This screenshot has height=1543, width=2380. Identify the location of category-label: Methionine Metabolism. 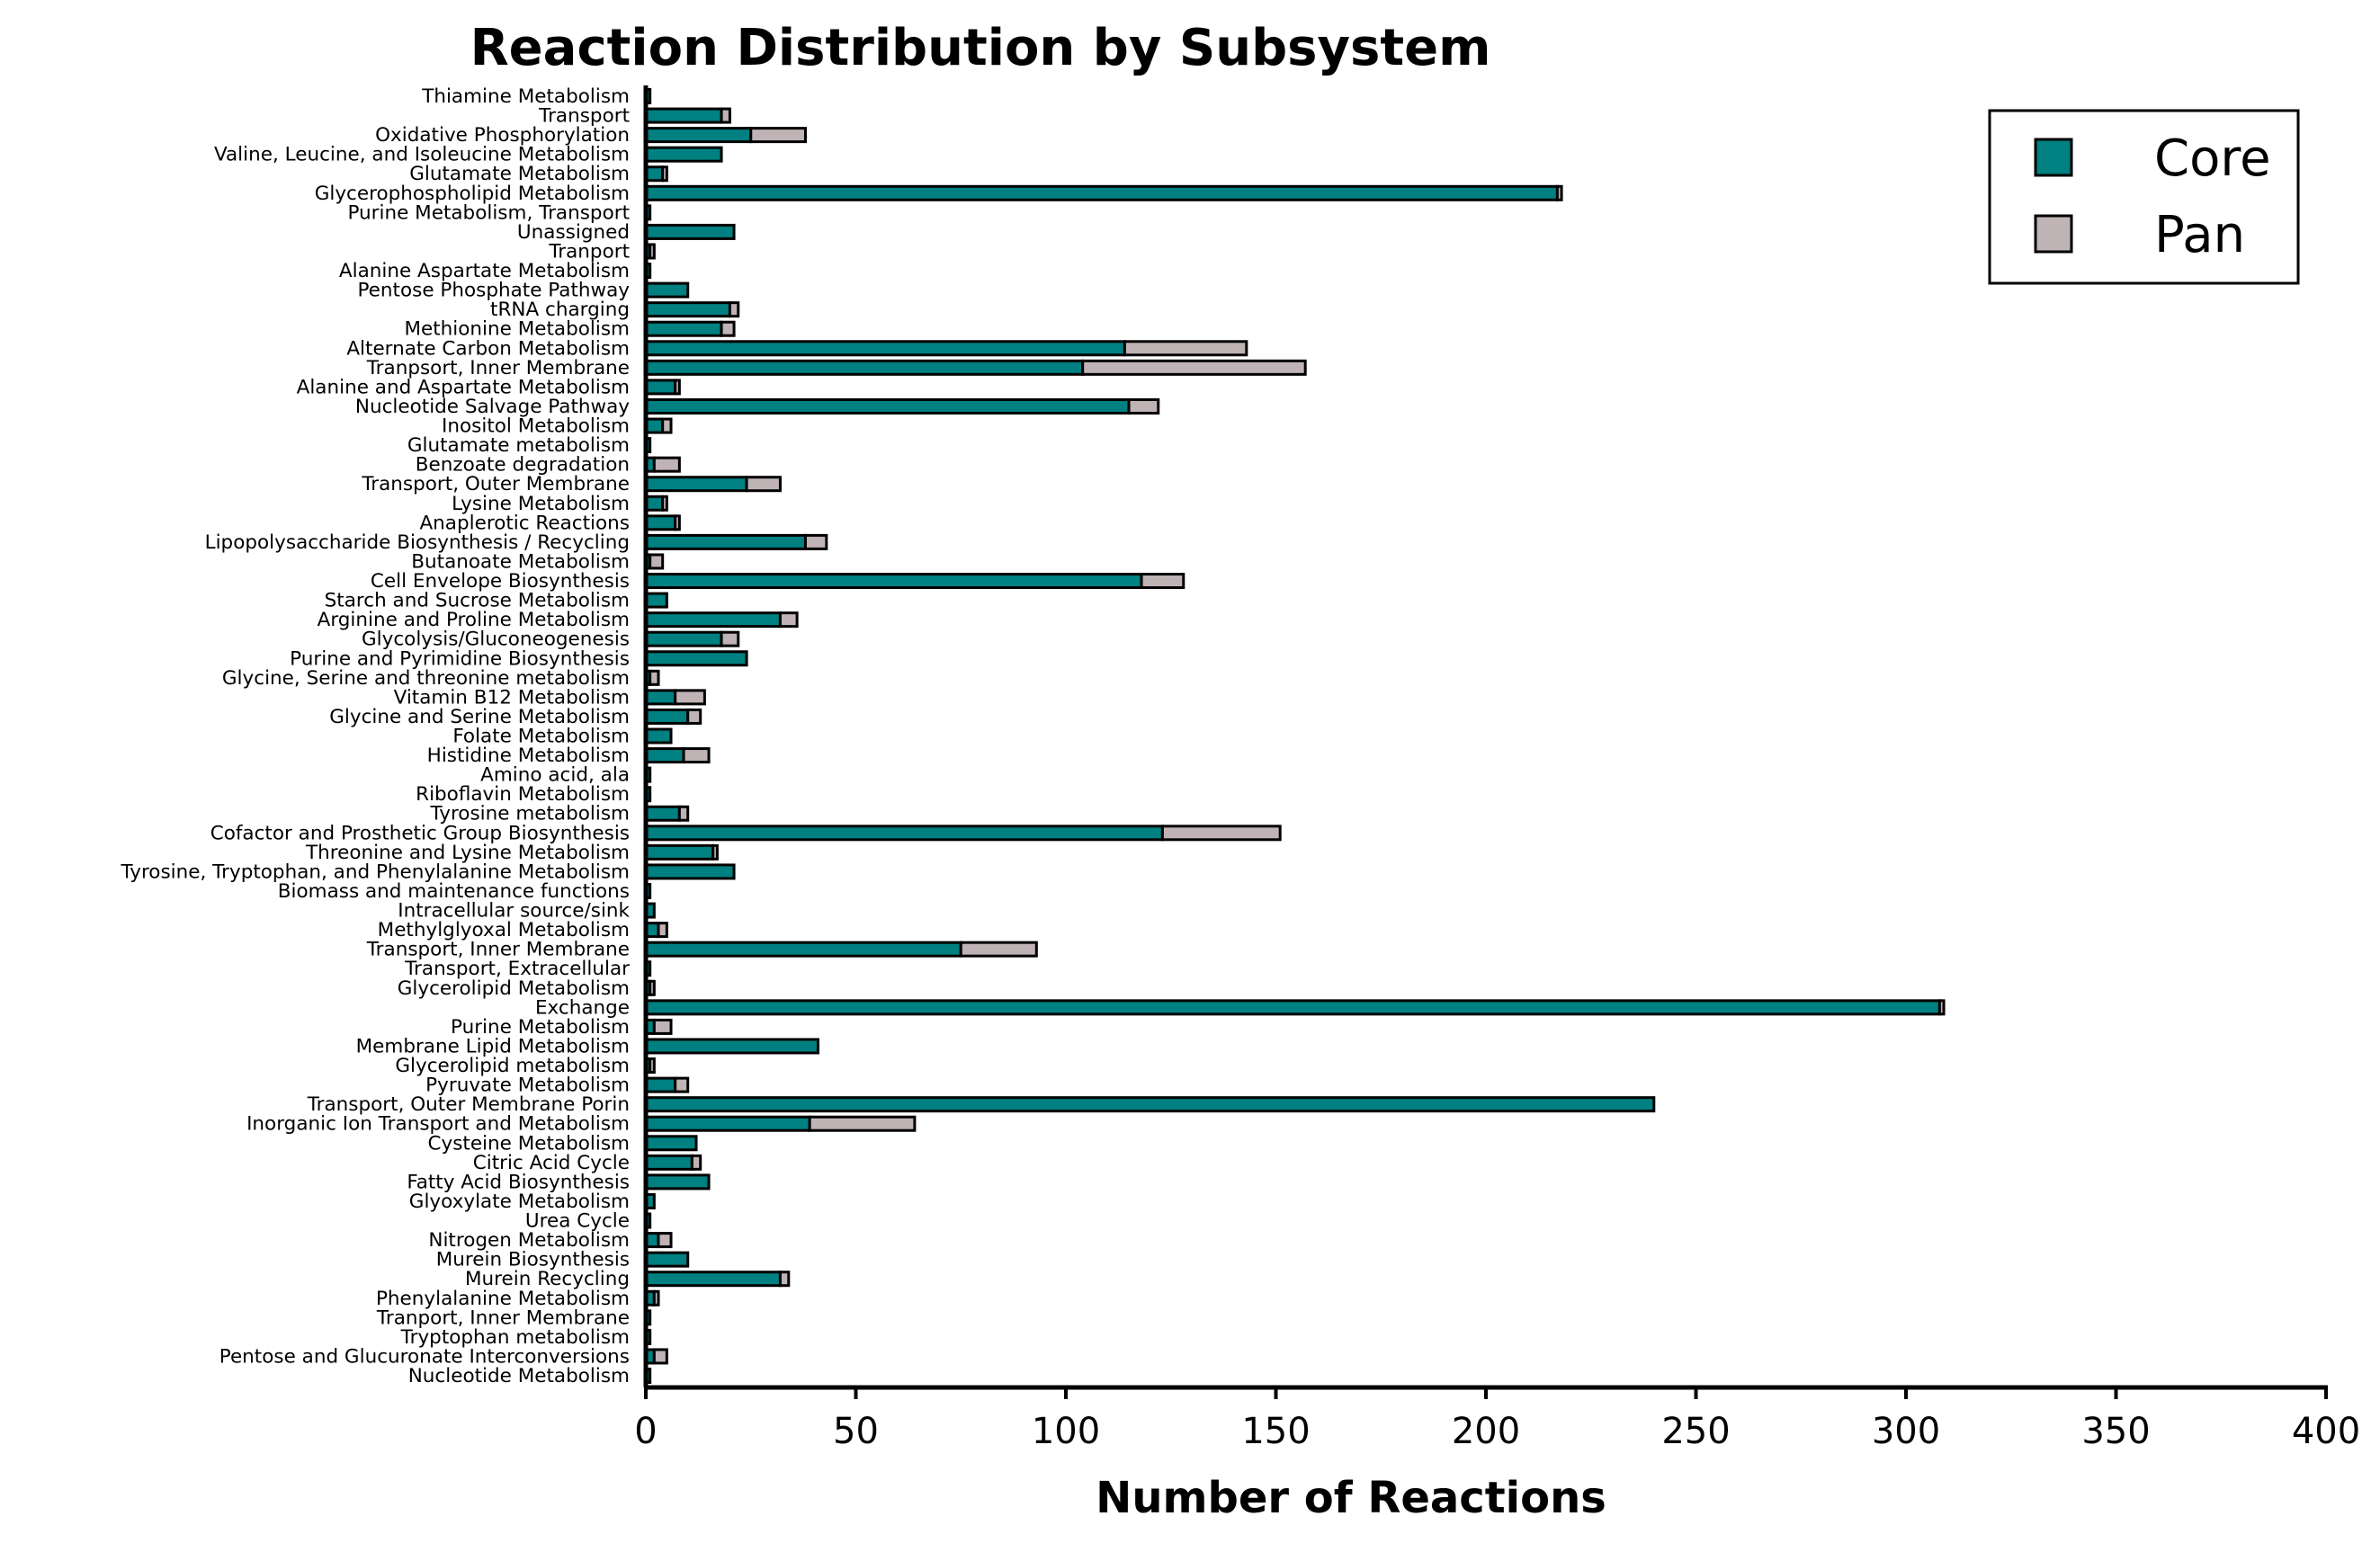
(517, 329).